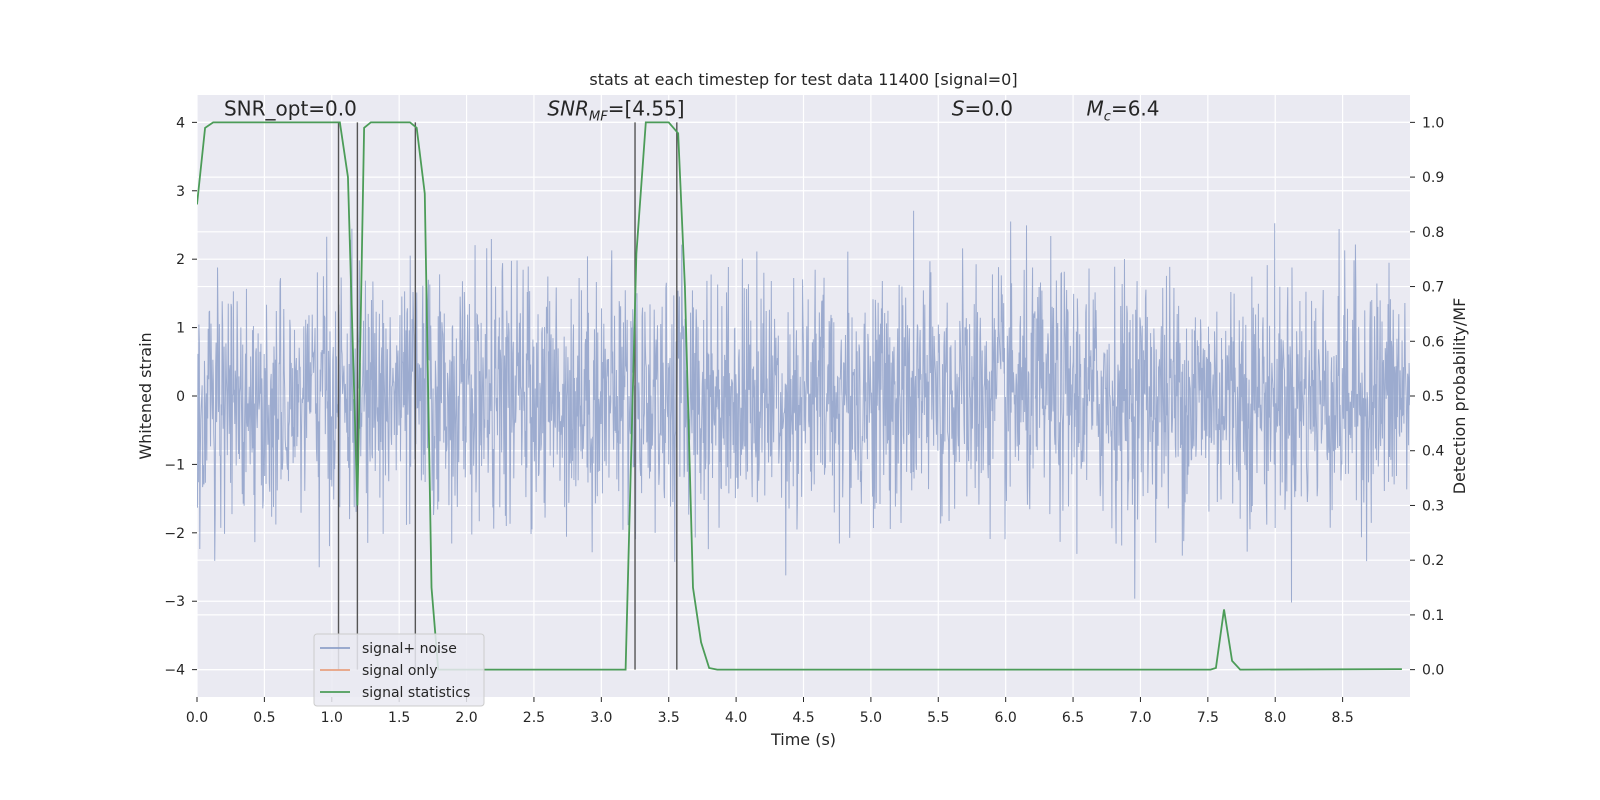 The height and width of the screenshot is (800, 1600). Describe the element at coordinates (180, 329) in the screenshot. I see `y-left-tick-label: 1` at that location.